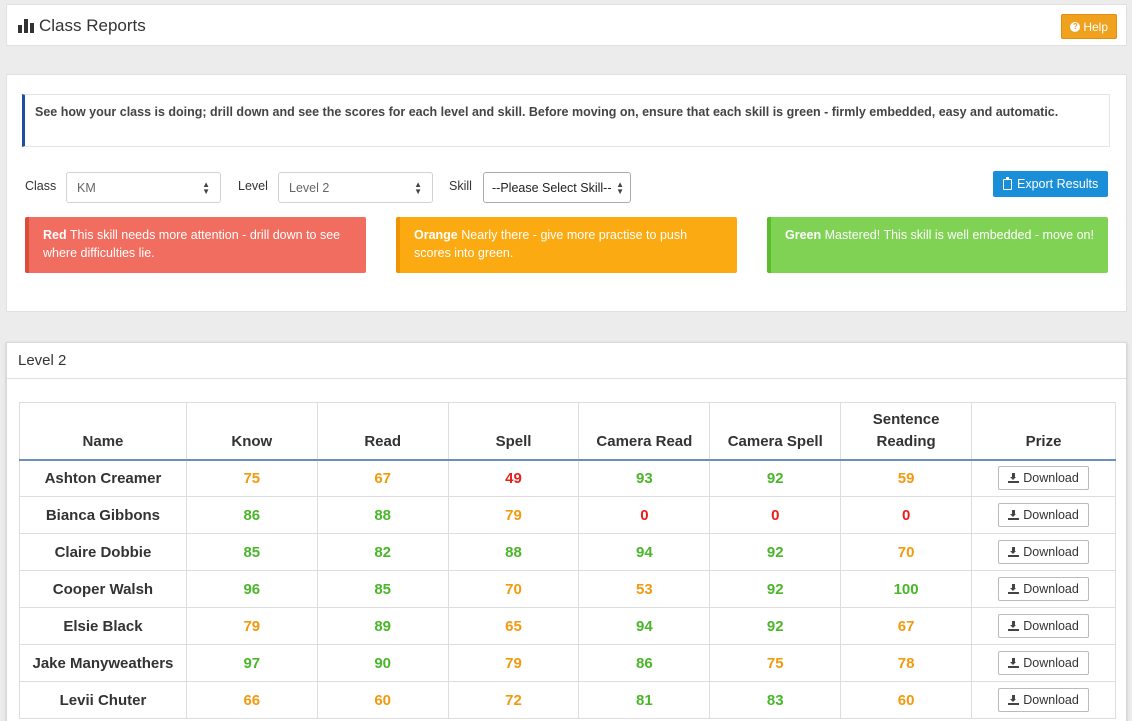 The width and height of the screenshot is (1132, 721). What do you see at coordinates (513, 626) in the screenshot?
I see `score-cell: 65` at bounding box center [513, 626].